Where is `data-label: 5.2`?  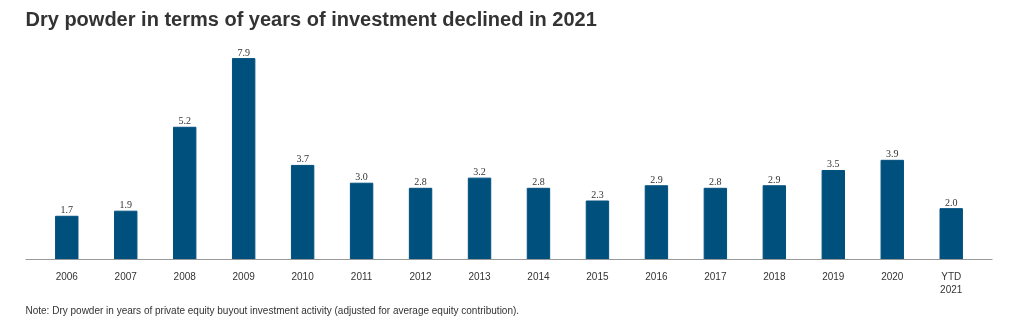
data-label: 5.2 is located at coordinates (184, 121).